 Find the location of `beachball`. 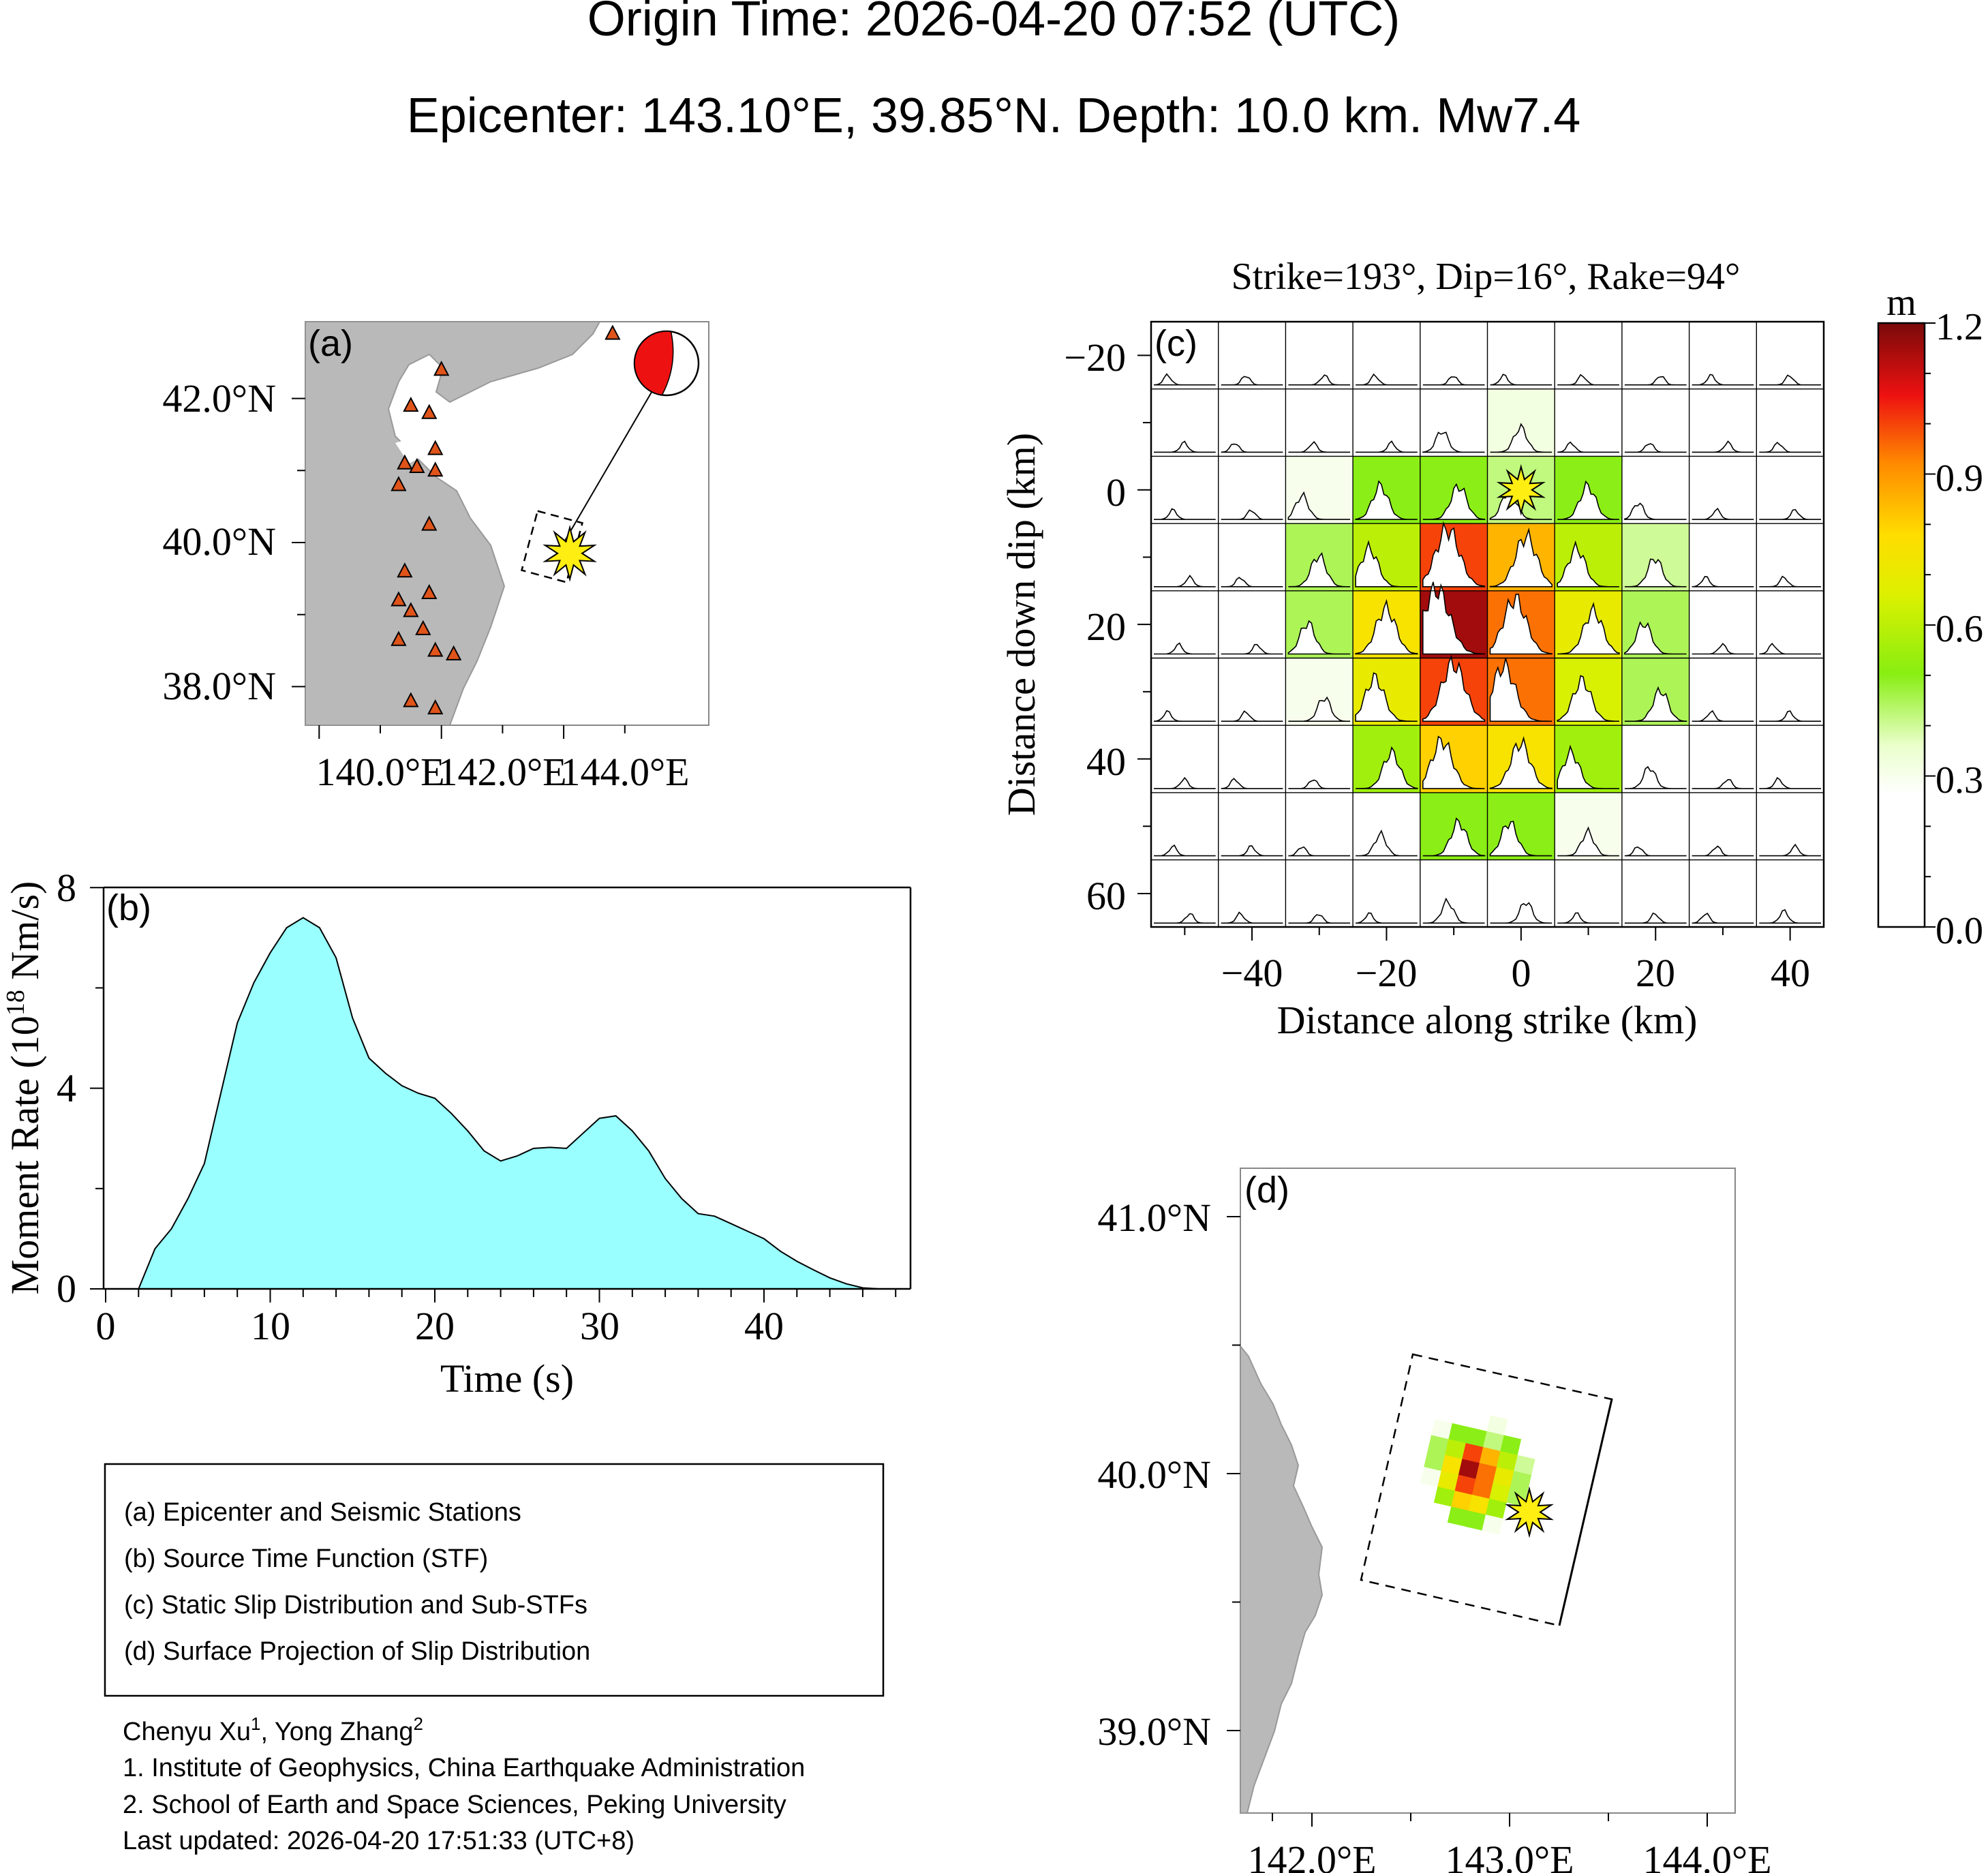

beachball is located at coordinates (666, 363).